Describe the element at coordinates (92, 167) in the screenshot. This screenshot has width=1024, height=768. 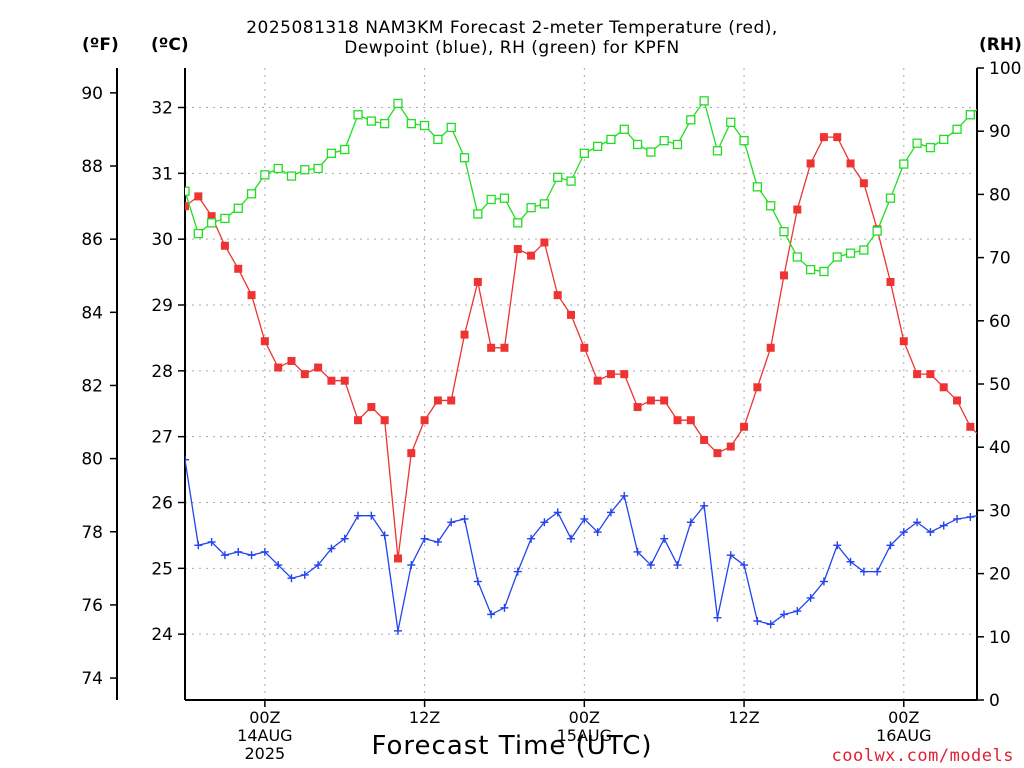
I see `fahrenheit-tick-label: 88` at that location.